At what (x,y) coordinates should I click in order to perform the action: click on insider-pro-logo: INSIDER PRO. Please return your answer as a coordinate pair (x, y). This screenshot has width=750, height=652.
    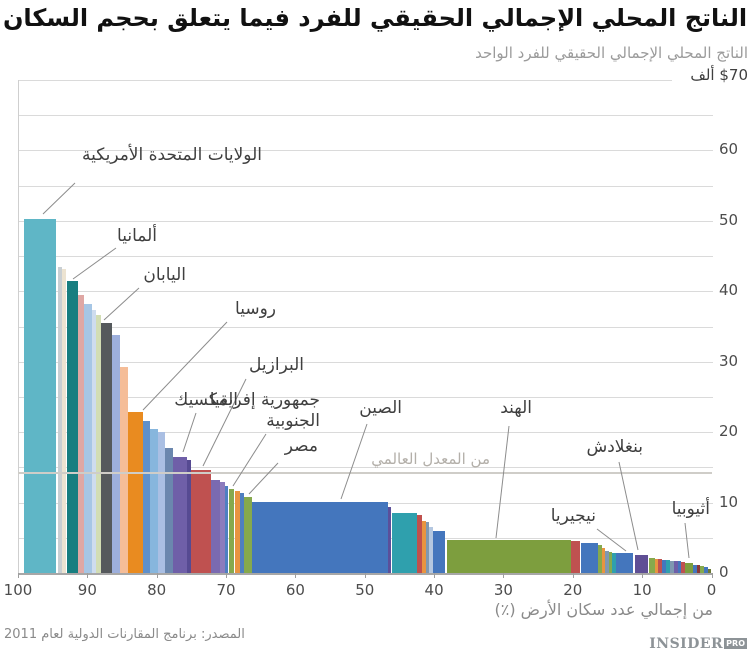
    Looking at the image, I should click on (698, 644).